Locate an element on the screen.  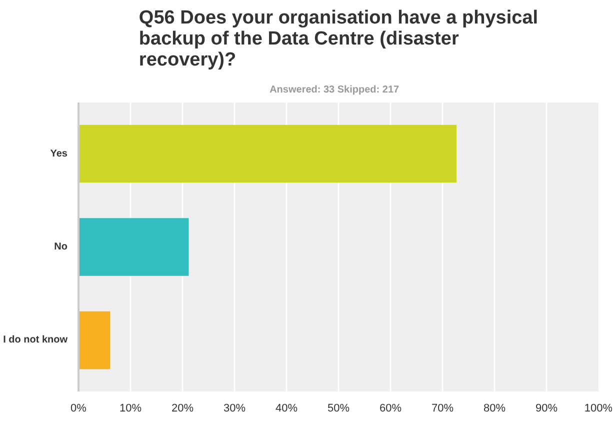
y-tick-label: Yes is located at coordinates (59, 154).